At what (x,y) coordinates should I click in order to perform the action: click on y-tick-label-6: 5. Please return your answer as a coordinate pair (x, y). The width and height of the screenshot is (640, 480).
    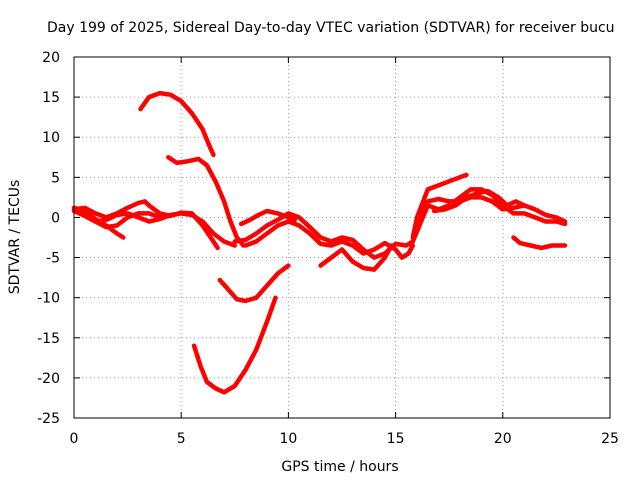
    Looking at the image, I should click on (55, 178).